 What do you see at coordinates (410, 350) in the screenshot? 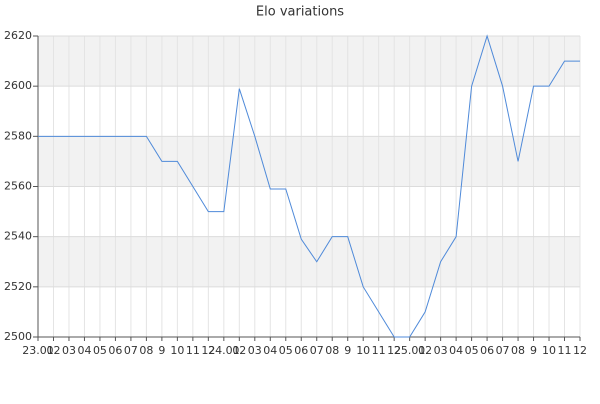
I see `x-tick-label: 25.01` at bounding box center [410, 350].